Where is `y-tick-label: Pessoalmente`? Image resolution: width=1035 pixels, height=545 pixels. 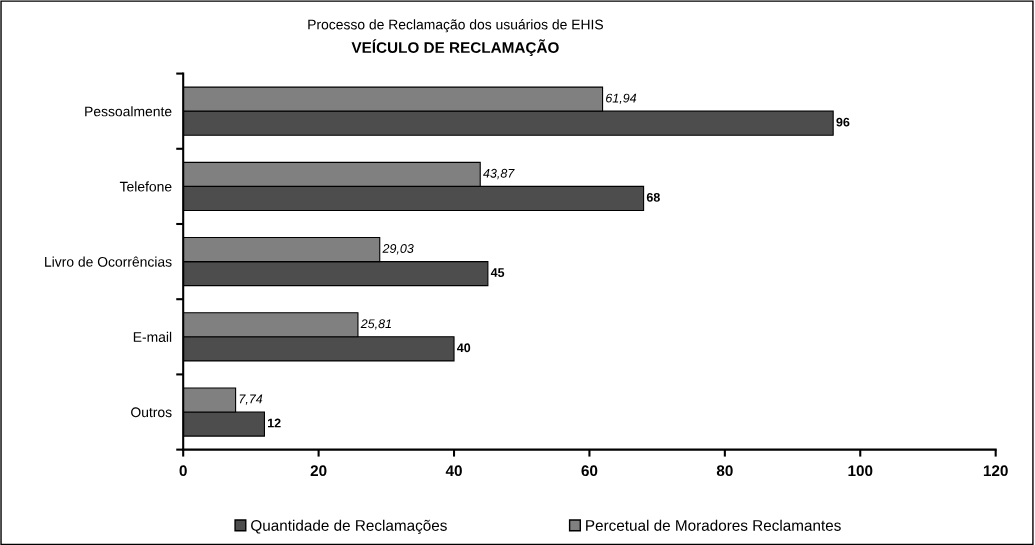
y-tick-label: Pessoalmente is located at coordinates (128, 111).